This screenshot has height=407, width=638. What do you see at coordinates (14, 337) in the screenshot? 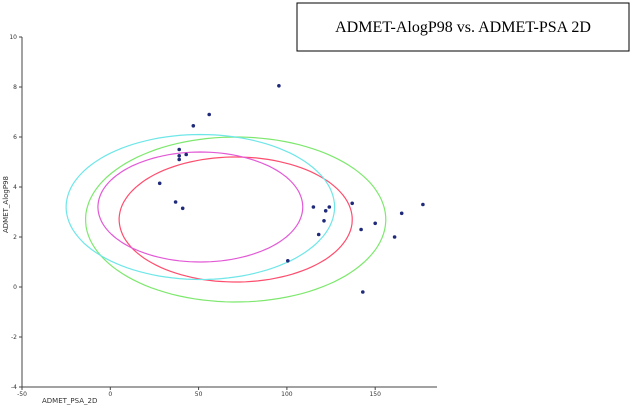
I see `y-tick-label: -2` at bounding box center [14, 337].